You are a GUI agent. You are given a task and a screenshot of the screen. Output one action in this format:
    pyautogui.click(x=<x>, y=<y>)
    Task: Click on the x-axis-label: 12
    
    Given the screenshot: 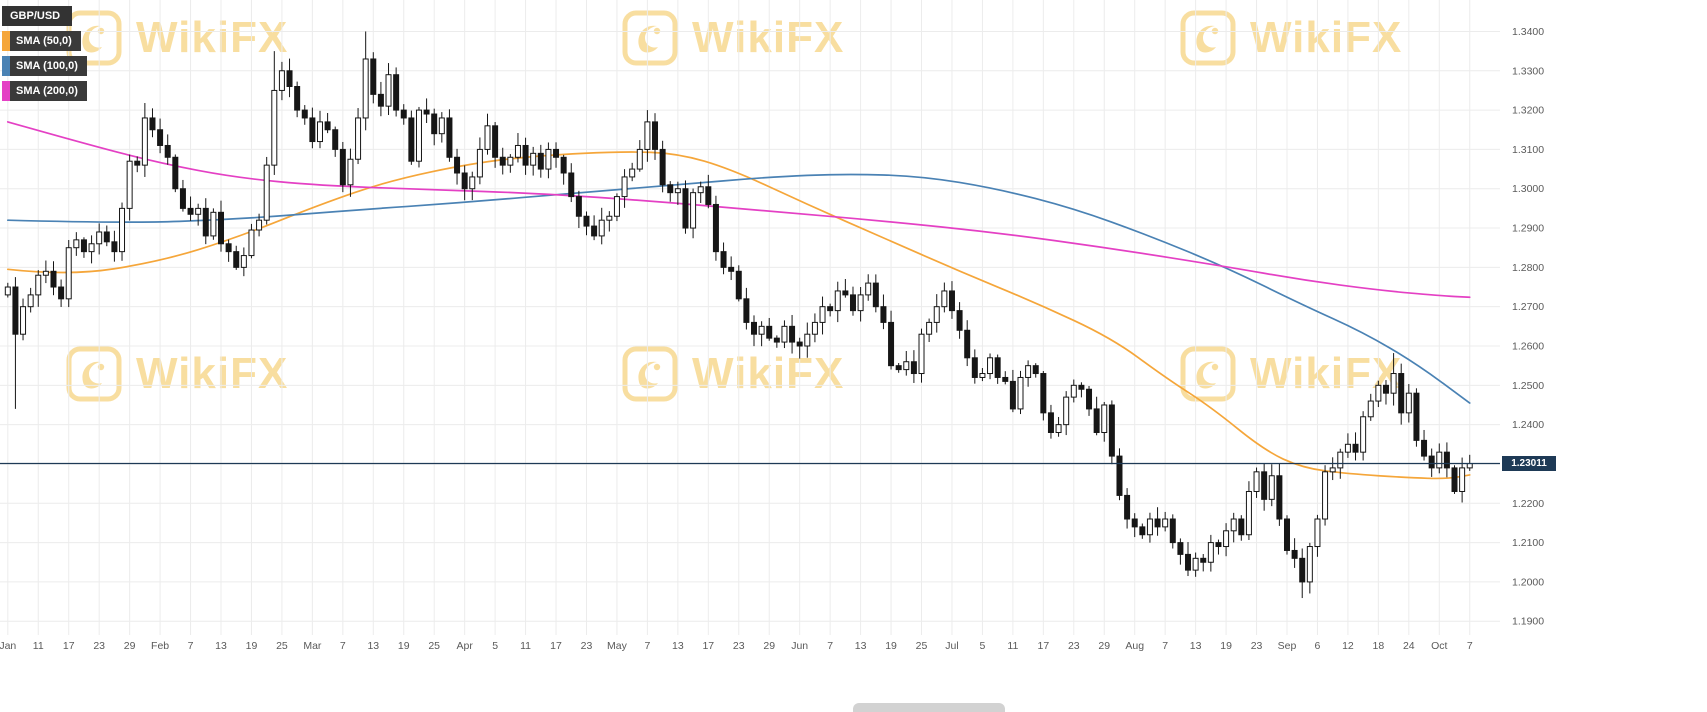 What is the action you would take?
    pyautogui.click(x=1348, y=646)
    